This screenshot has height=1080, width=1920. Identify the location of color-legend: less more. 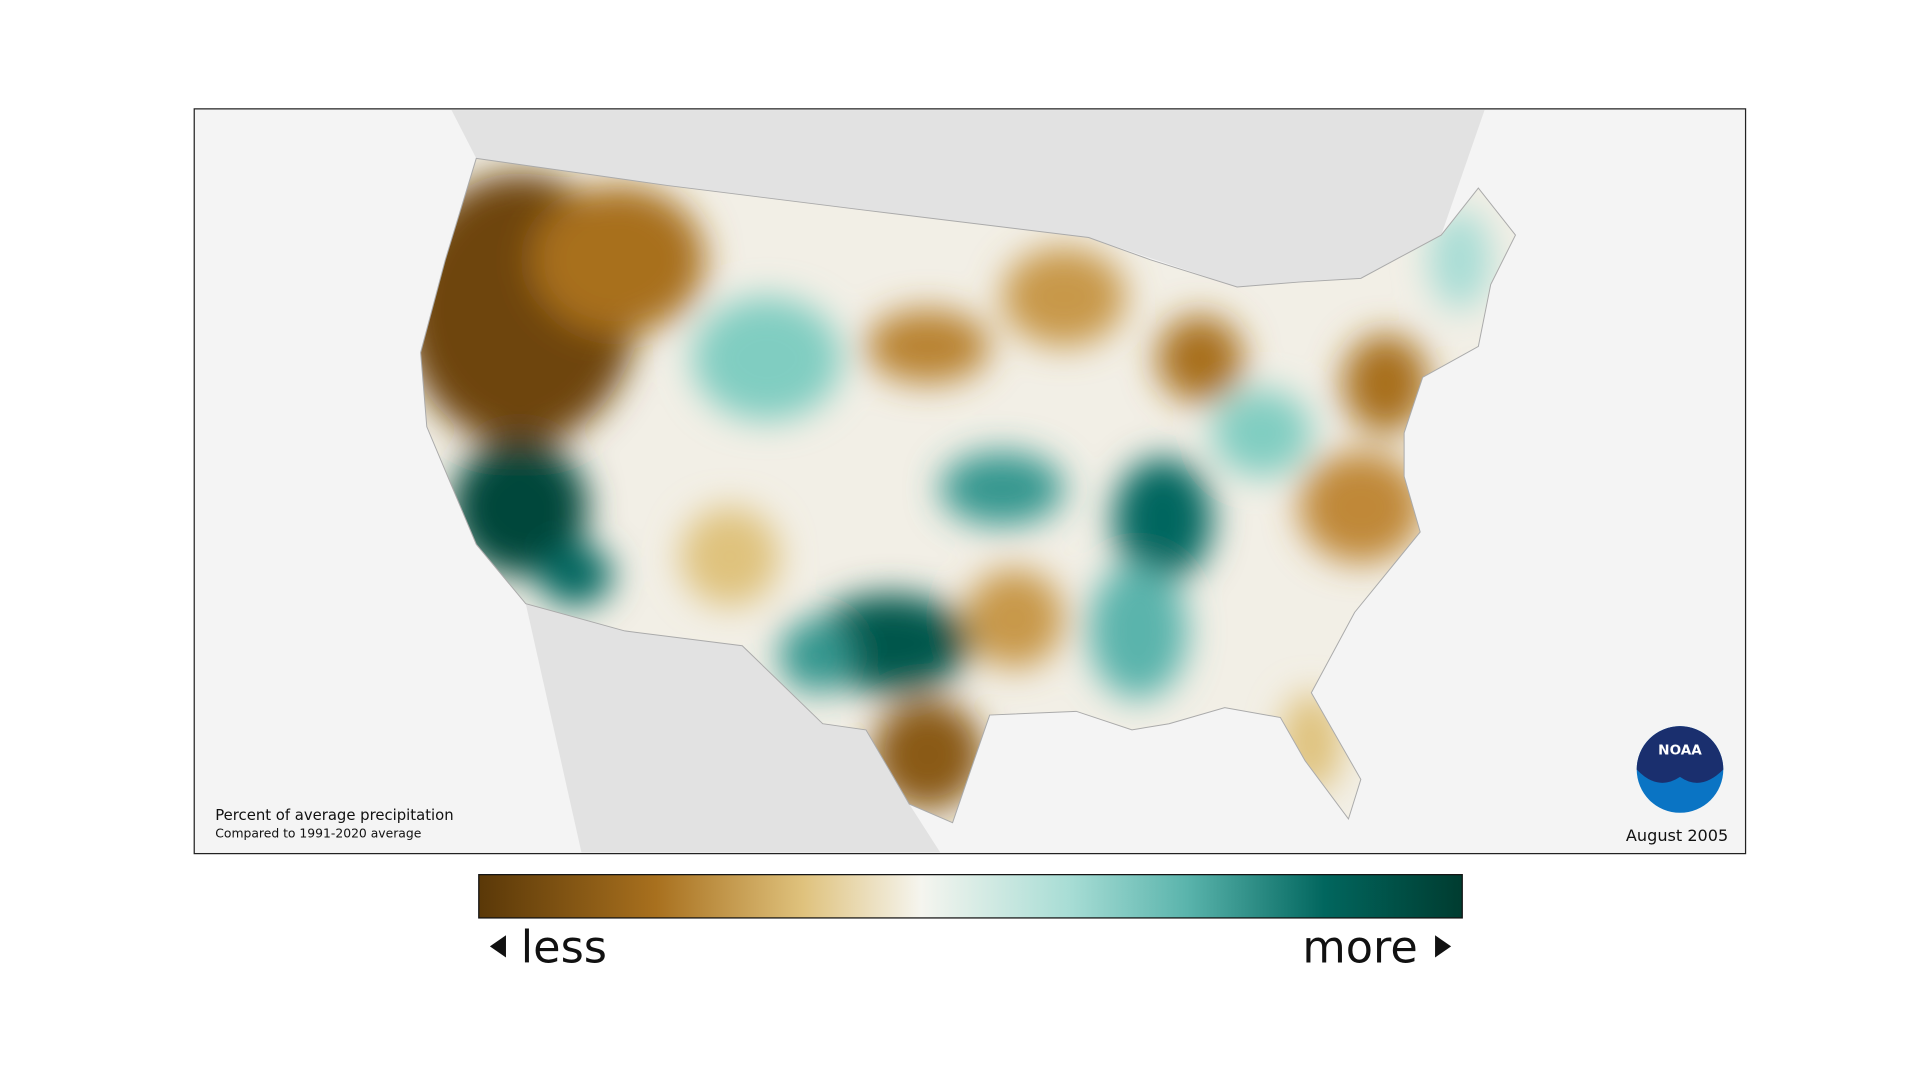
(970, 923).